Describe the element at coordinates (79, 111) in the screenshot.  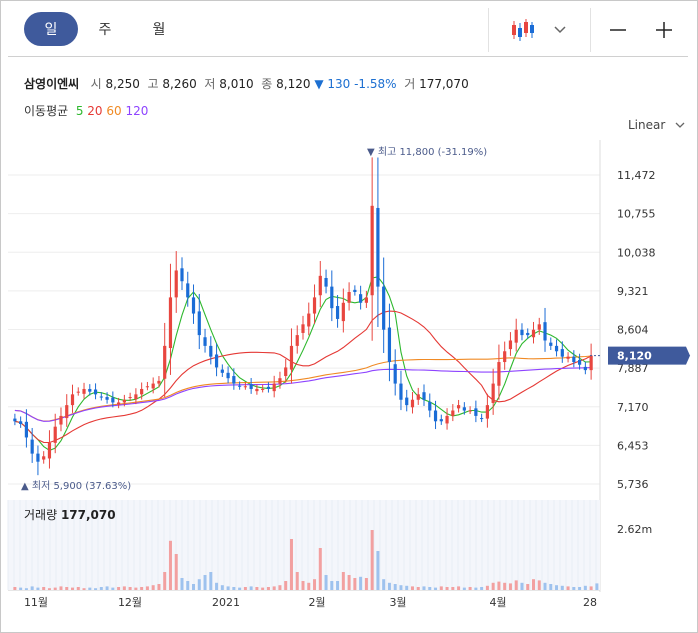
I see `ma-5: 5` at that location.